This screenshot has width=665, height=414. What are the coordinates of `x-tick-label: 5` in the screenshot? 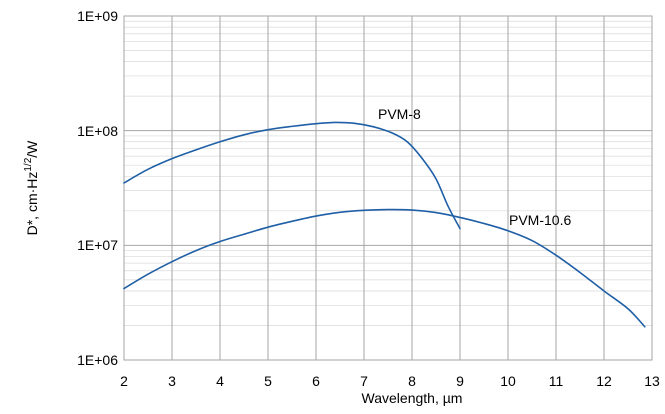 It's located at (268, 381).